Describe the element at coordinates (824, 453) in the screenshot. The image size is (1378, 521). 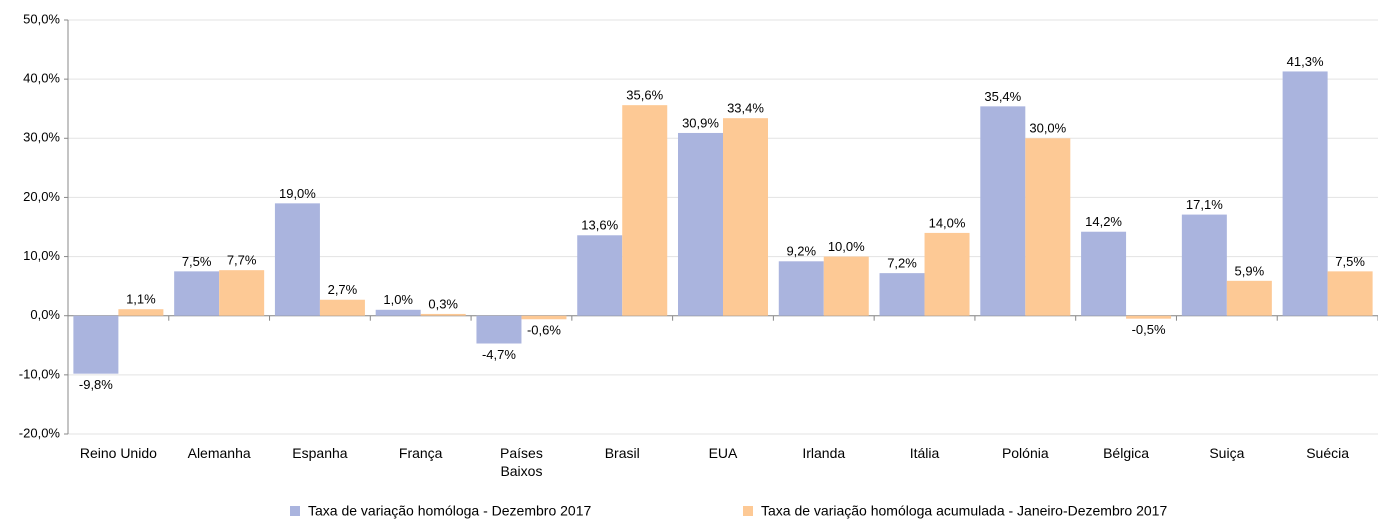
I see `x-tick-label: Irlanda` at that location.